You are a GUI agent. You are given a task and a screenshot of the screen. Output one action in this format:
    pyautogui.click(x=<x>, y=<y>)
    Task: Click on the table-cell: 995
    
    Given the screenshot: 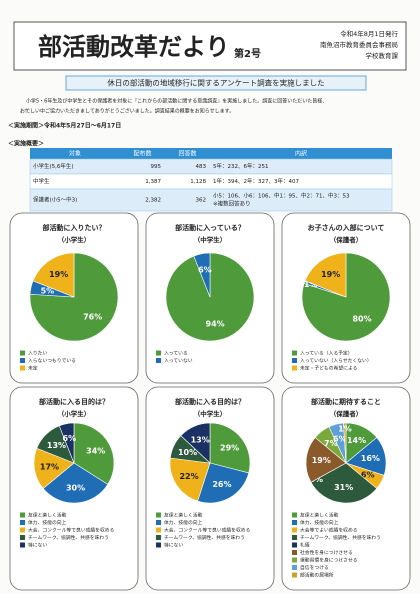 What is the action you would take?
    pyautogui.click(x=156, y=167)
    